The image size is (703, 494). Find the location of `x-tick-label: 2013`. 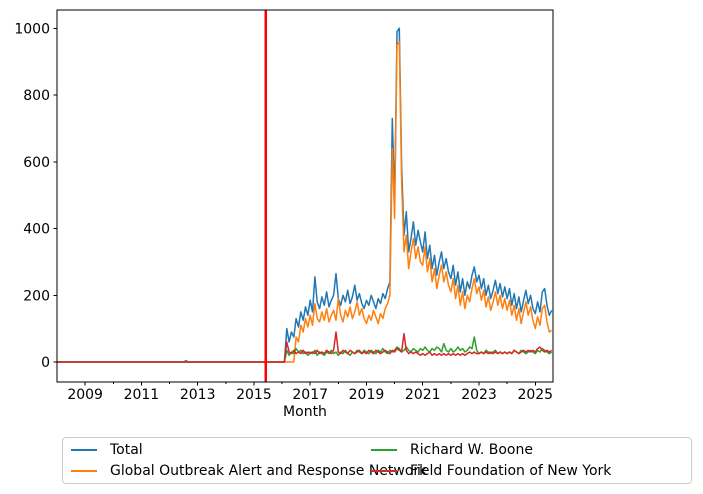

x-tick-label: 2013 is located at coordinates (198, 395).